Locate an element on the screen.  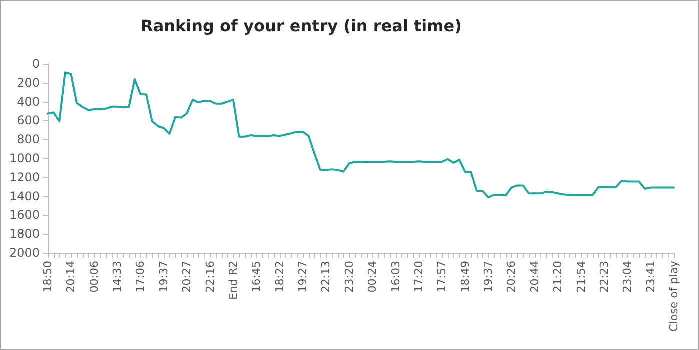
x-tick-label: 00:24 is located at coordinates (373, 277).